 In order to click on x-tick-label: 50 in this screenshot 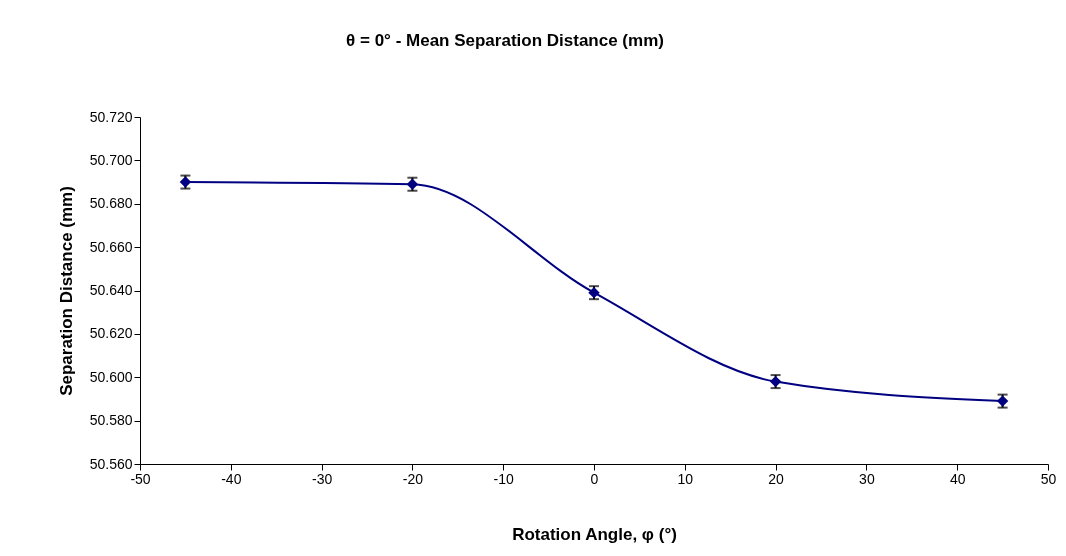, I will do `click(1048, 478)`.